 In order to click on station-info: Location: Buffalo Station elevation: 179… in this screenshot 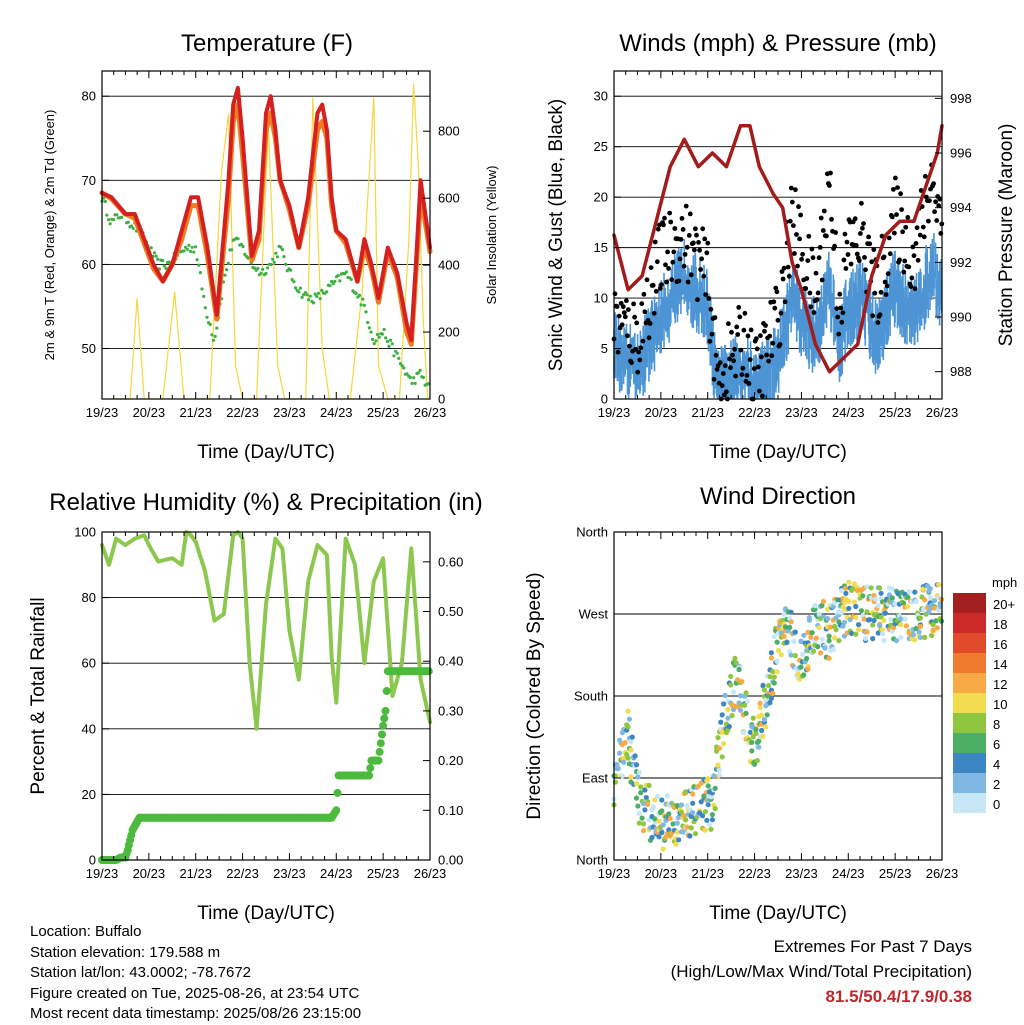, I will do `click(195, 973)`.